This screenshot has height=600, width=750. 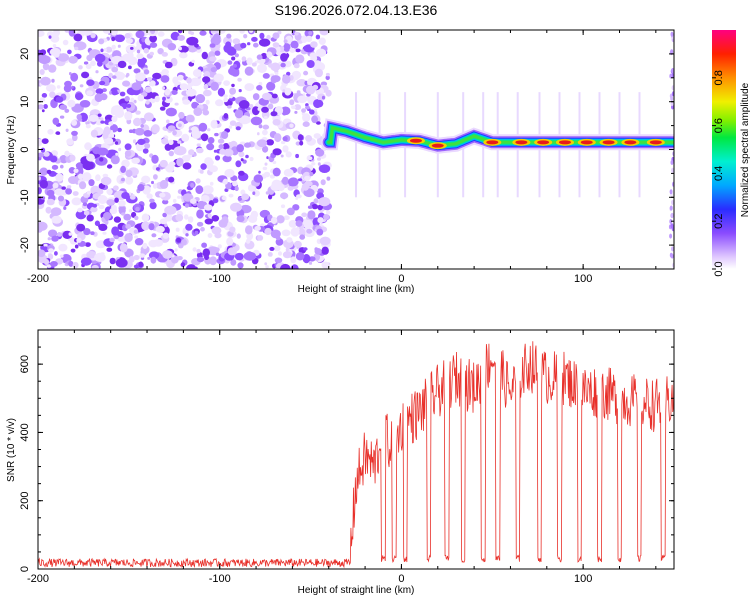 I want to click on colorbar-gradient, so click(x=724, y=149).